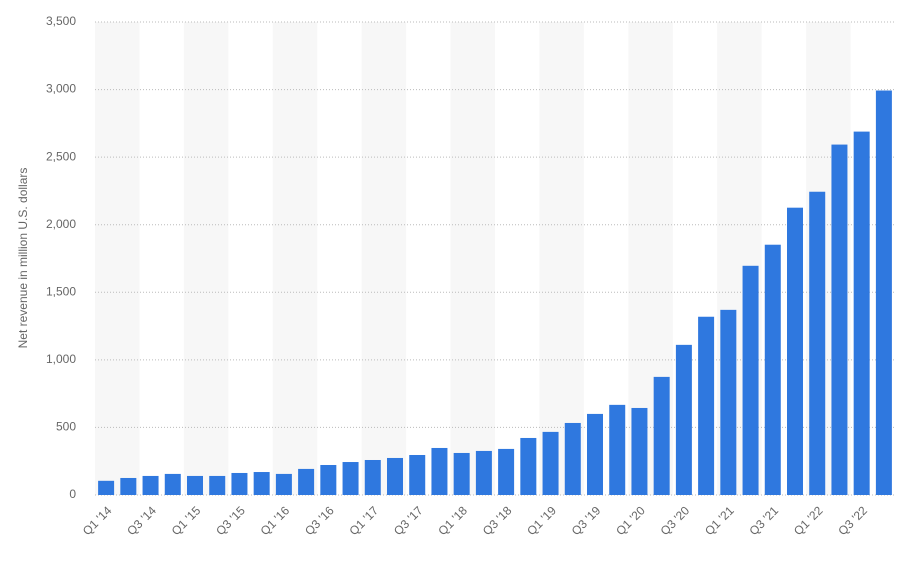 Image resolution: width=908 pixels, height=564 pixels. Describe the element at coordinates (364, 520) in the screenshot. I see `x-tick-label: Q1 '17` at that location.